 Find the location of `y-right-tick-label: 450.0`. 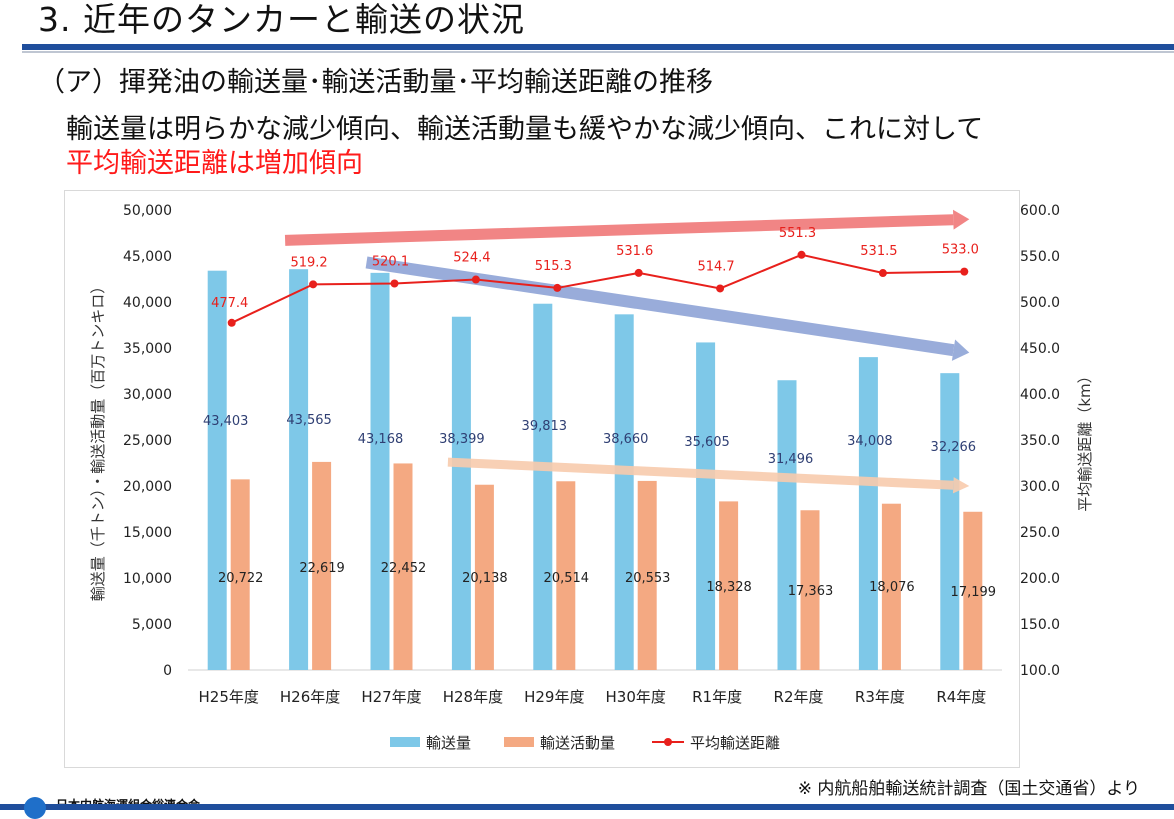

y-right-tick-label: 450.0 is located at coordinates (1040, 349).